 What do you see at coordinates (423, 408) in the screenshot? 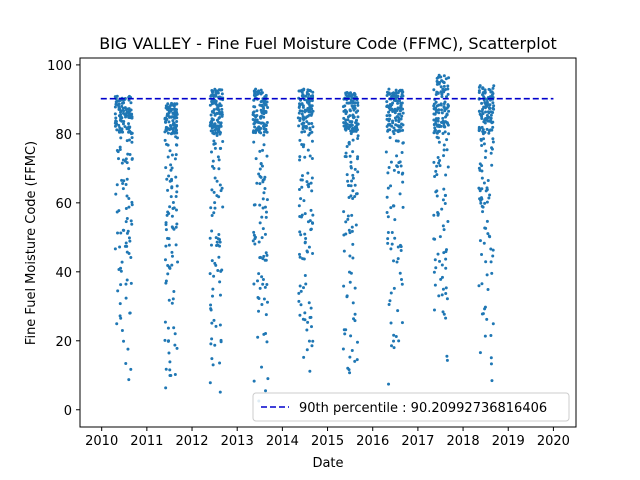
I see `legend-label: 90th percentile : 90.20992736816406` at bounding box center [423, 408].